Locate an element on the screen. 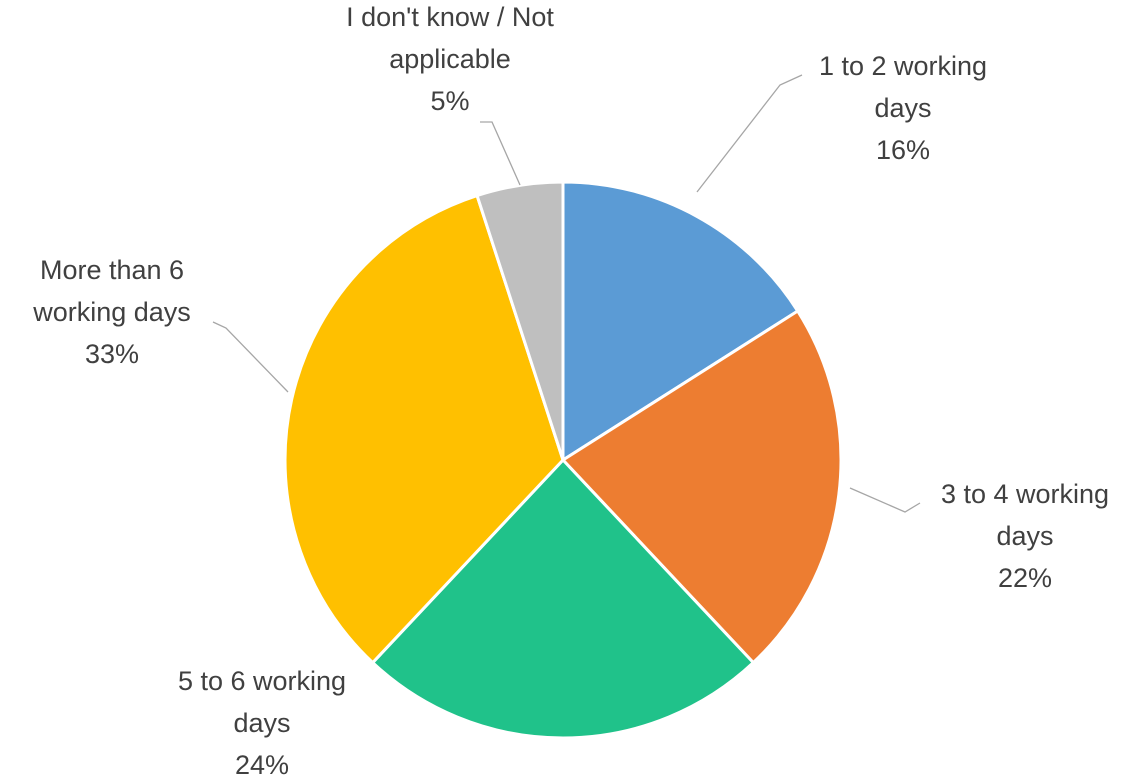 This screenshot has height=784, width=1134. data-label-i-don-t-know-not-applicable: I don't know / Not applicable 5% is located at coordinates (450, 59).